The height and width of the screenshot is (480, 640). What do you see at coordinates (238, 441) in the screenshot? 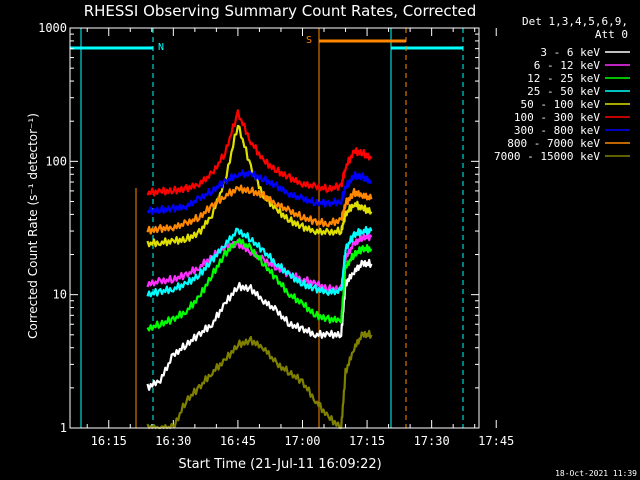
I see `x-tick-label: 16:45` at bounding box center [238, 441].